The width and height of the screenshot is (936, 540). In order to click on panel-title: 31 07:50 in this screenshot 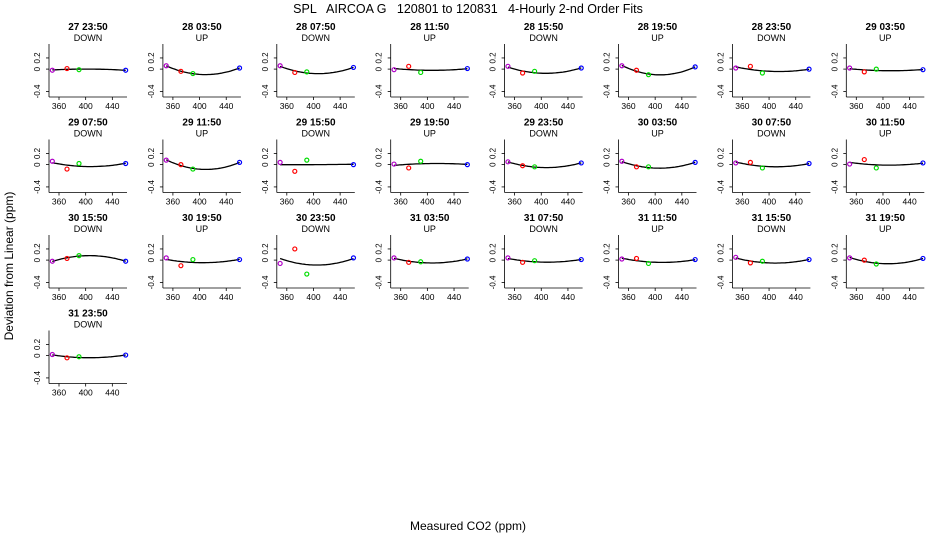, I will do `click(544, 218)`.